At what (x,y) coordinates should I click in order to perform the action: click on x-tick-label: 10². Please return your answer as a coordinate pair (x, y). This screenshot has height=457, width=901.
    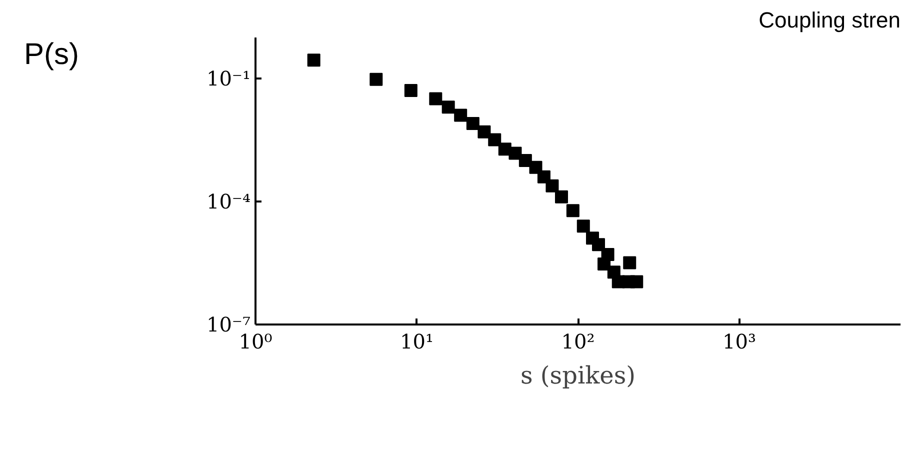
    Looking at the image, I should click on (578, 342).